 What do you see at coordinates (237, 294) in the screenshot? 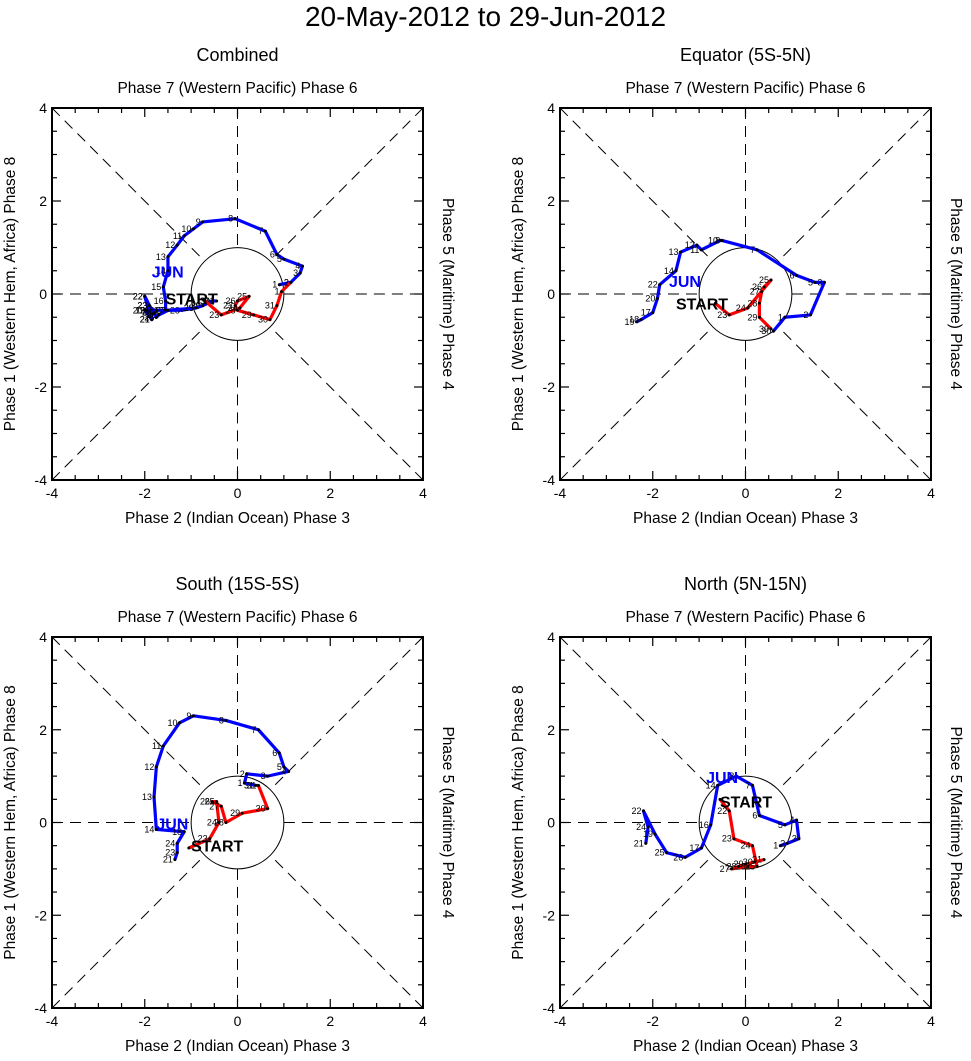
I see `unit-circle` at bounding box center [237, 294].